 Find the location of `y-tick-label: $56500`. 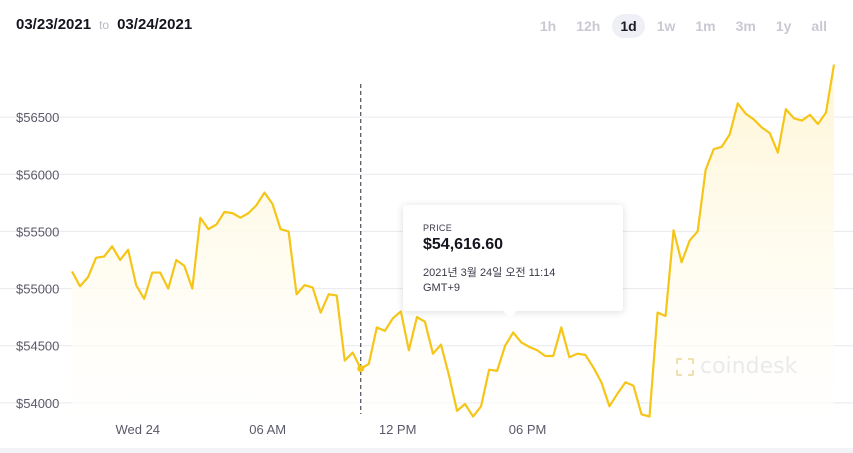

y-tick-label: $56500 is located at coordinates (37, 117).